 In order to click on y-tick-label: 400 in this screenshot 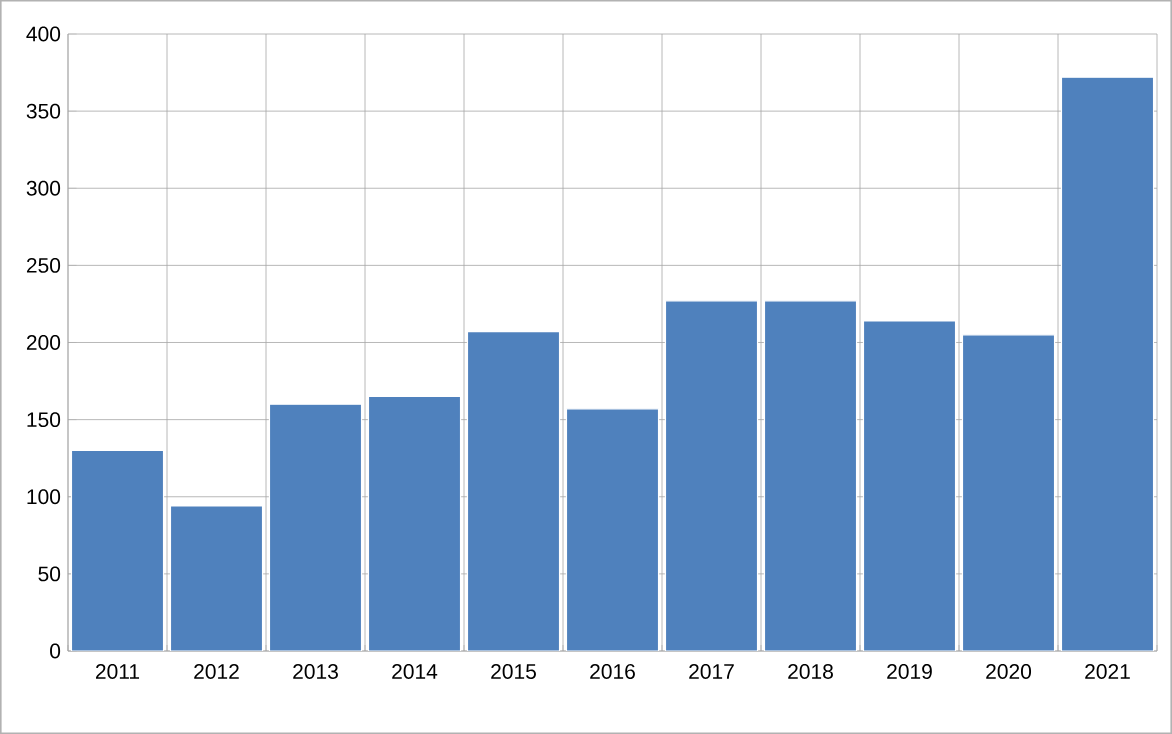, I will do `click(43, 34)`.